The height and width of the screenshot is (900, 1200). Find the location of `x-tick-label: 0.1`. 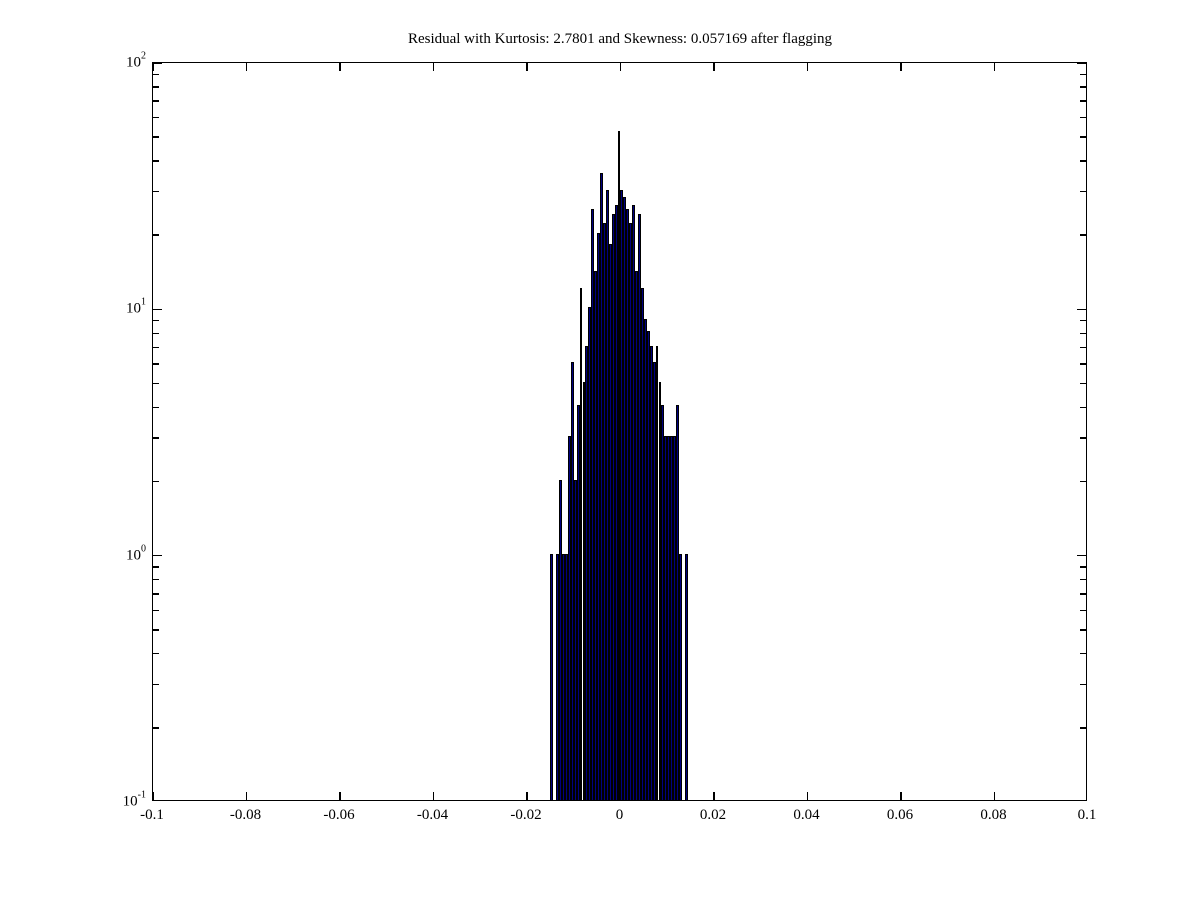

x-tick-label: 0.1 is located at coordinates (1087, 815).